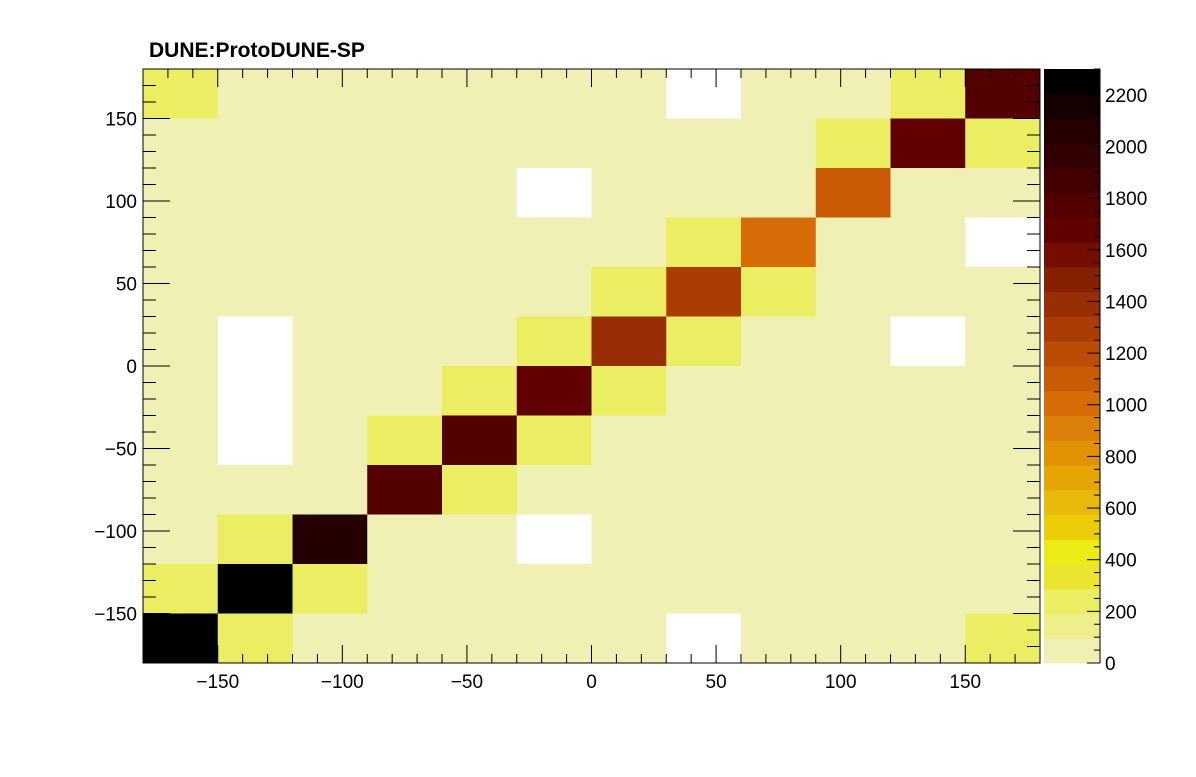  What do you see at coordinates (716, 682) in the screenshot?
I see `x-tick-label: 50` at bounding box center [716, 682].